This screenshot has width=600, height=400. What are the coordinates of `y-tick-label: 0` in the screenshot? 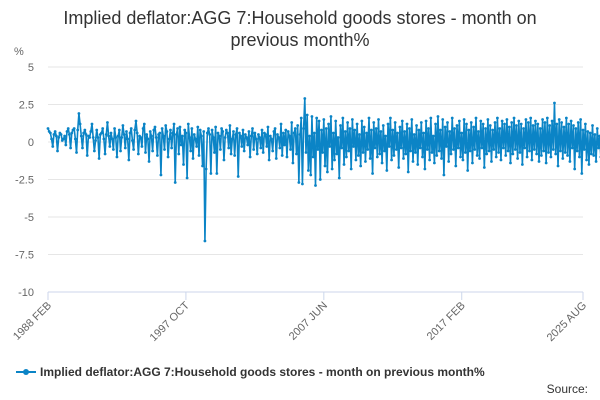 It's located at (31, 143).